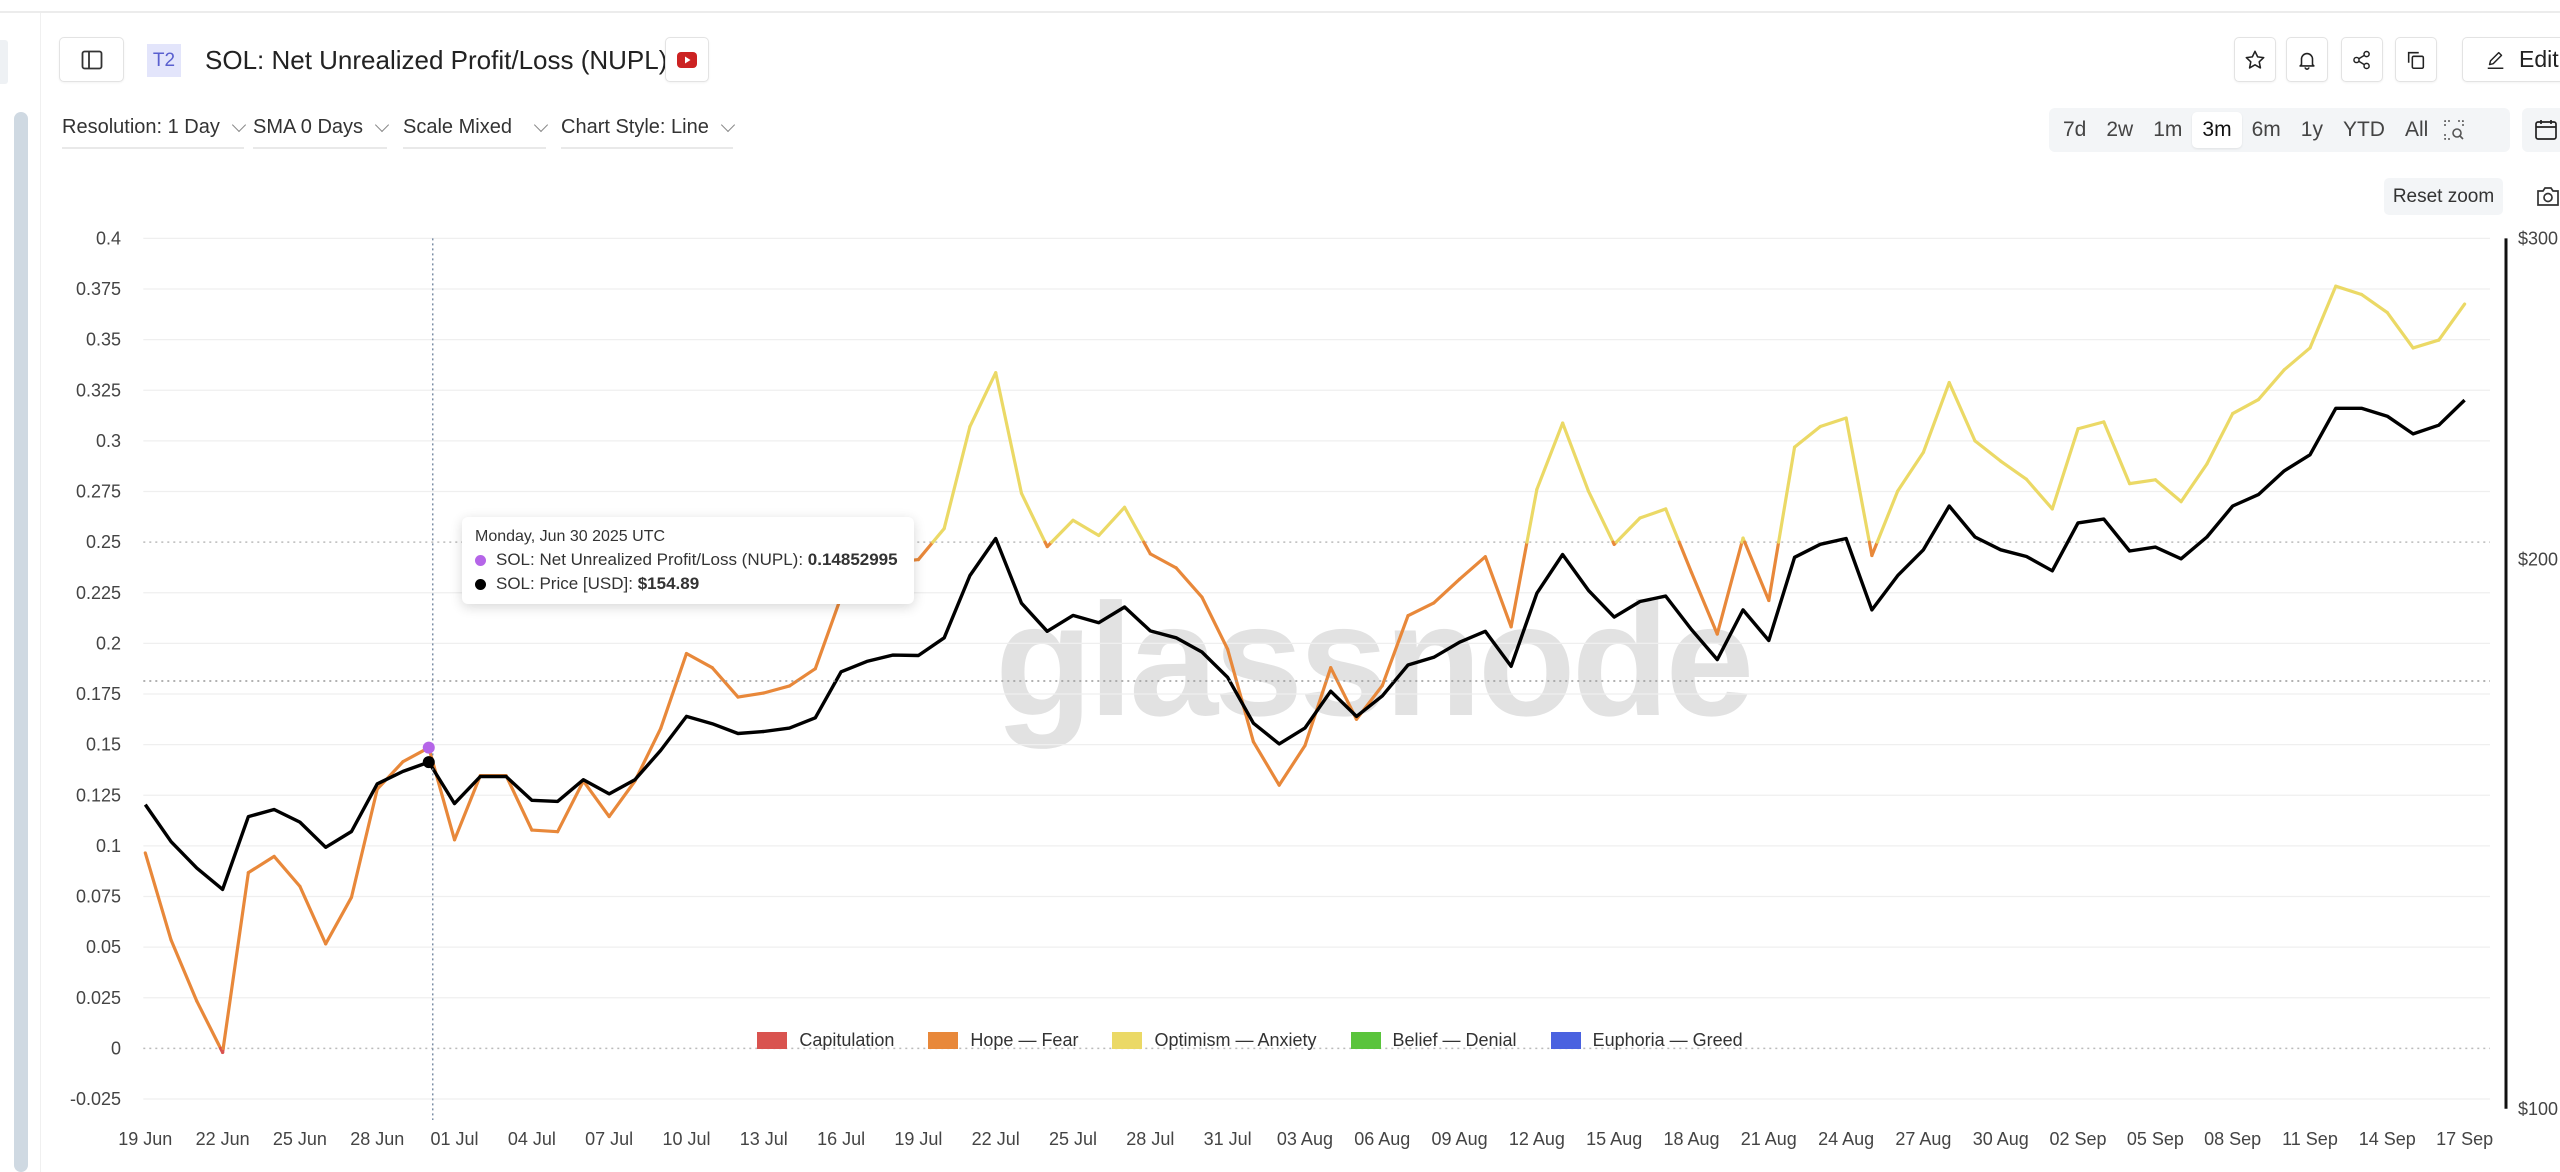  Describe the element at coordinates (2548, 196) in the screenshot. I see `camera-icon` at that location.